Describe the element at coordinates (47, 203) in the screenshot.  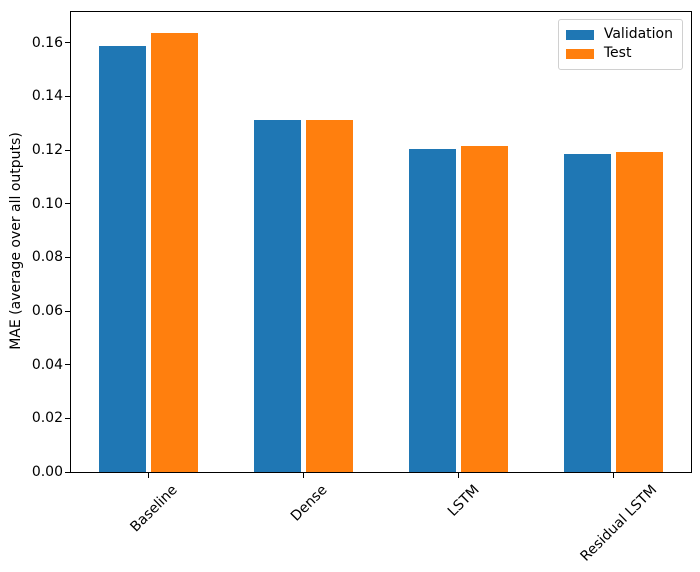
I see `y-tick-label: 0.10` at that location.